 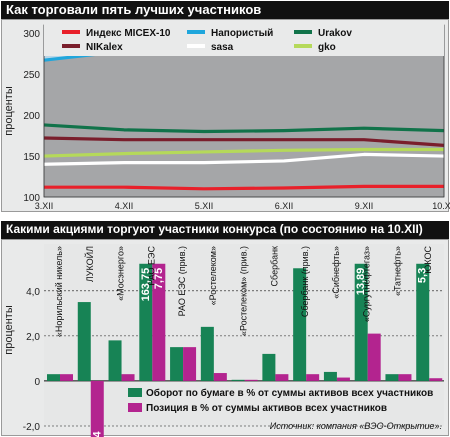 What do you see at coordinates (397, 271) in the screenshot?
I see `category-label: «Татнефть»` at bounding box center [397, 271].